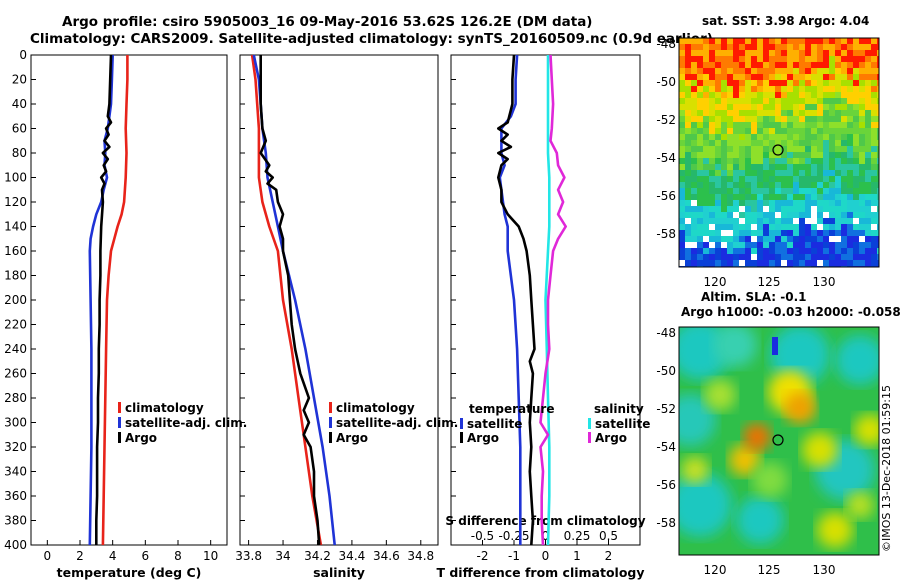  I want to click on sst-ytick: -54, so click(666, 158).